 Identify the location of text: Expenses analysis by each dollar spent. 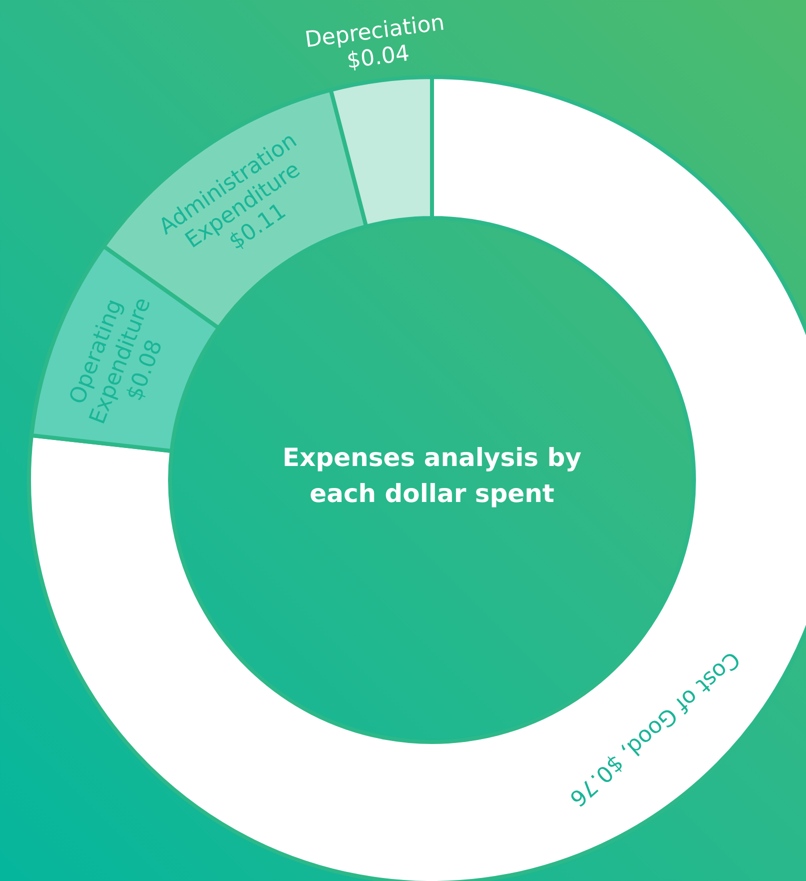
(432, 476).